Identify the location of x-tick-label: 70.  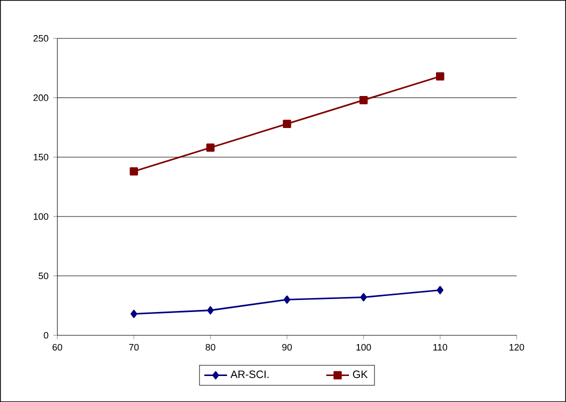
(134, 347).